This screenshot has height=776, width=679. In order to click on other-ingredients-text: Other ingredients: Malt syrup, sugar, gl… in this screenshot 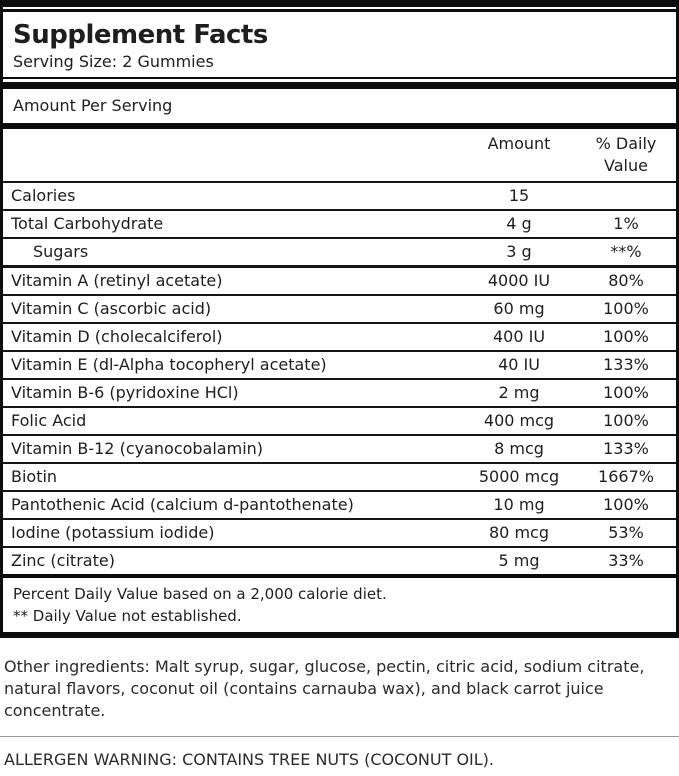, I will do `click(324, 688)`.